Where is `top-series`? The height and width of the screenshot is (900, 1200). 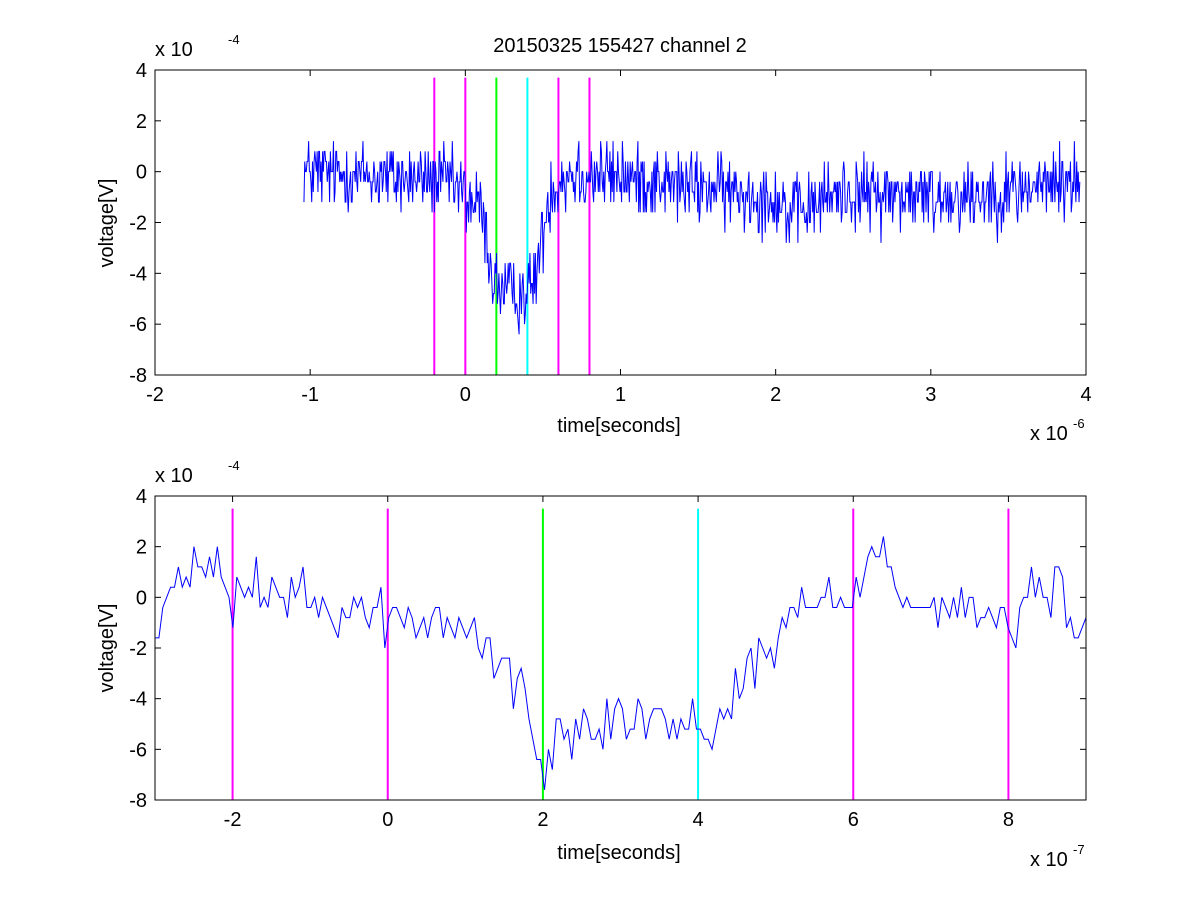 top-series is located at coordinates (692, 238).